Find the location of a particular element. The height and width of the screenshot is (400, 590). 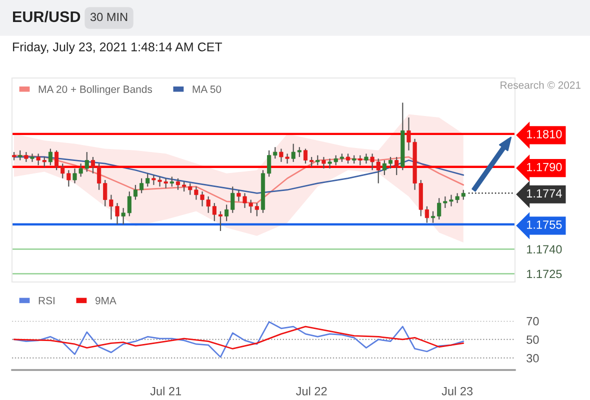

legend-label: MA 50 is located at coordinates (207, 89).